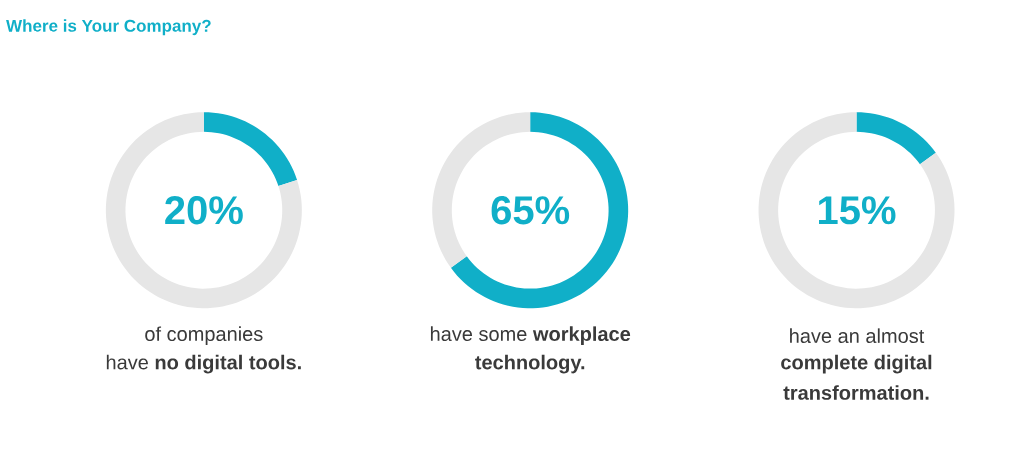 The height and width of the screenshot is (467, 1024). What do you see at coordinates (856, 364) in the screenshot?
I see `text: complete digital` at bounding box center [856, 364].